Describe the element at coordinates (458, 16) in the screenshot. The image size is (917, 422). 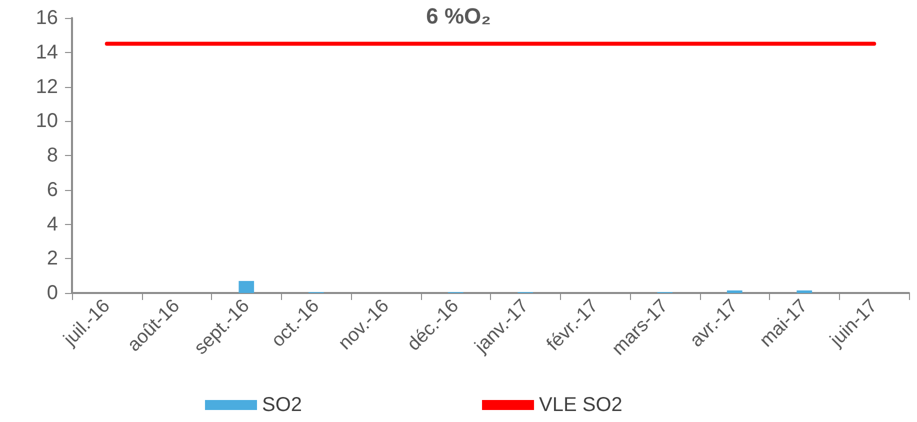
I see `chart-title: 6 %O₂` at that location.